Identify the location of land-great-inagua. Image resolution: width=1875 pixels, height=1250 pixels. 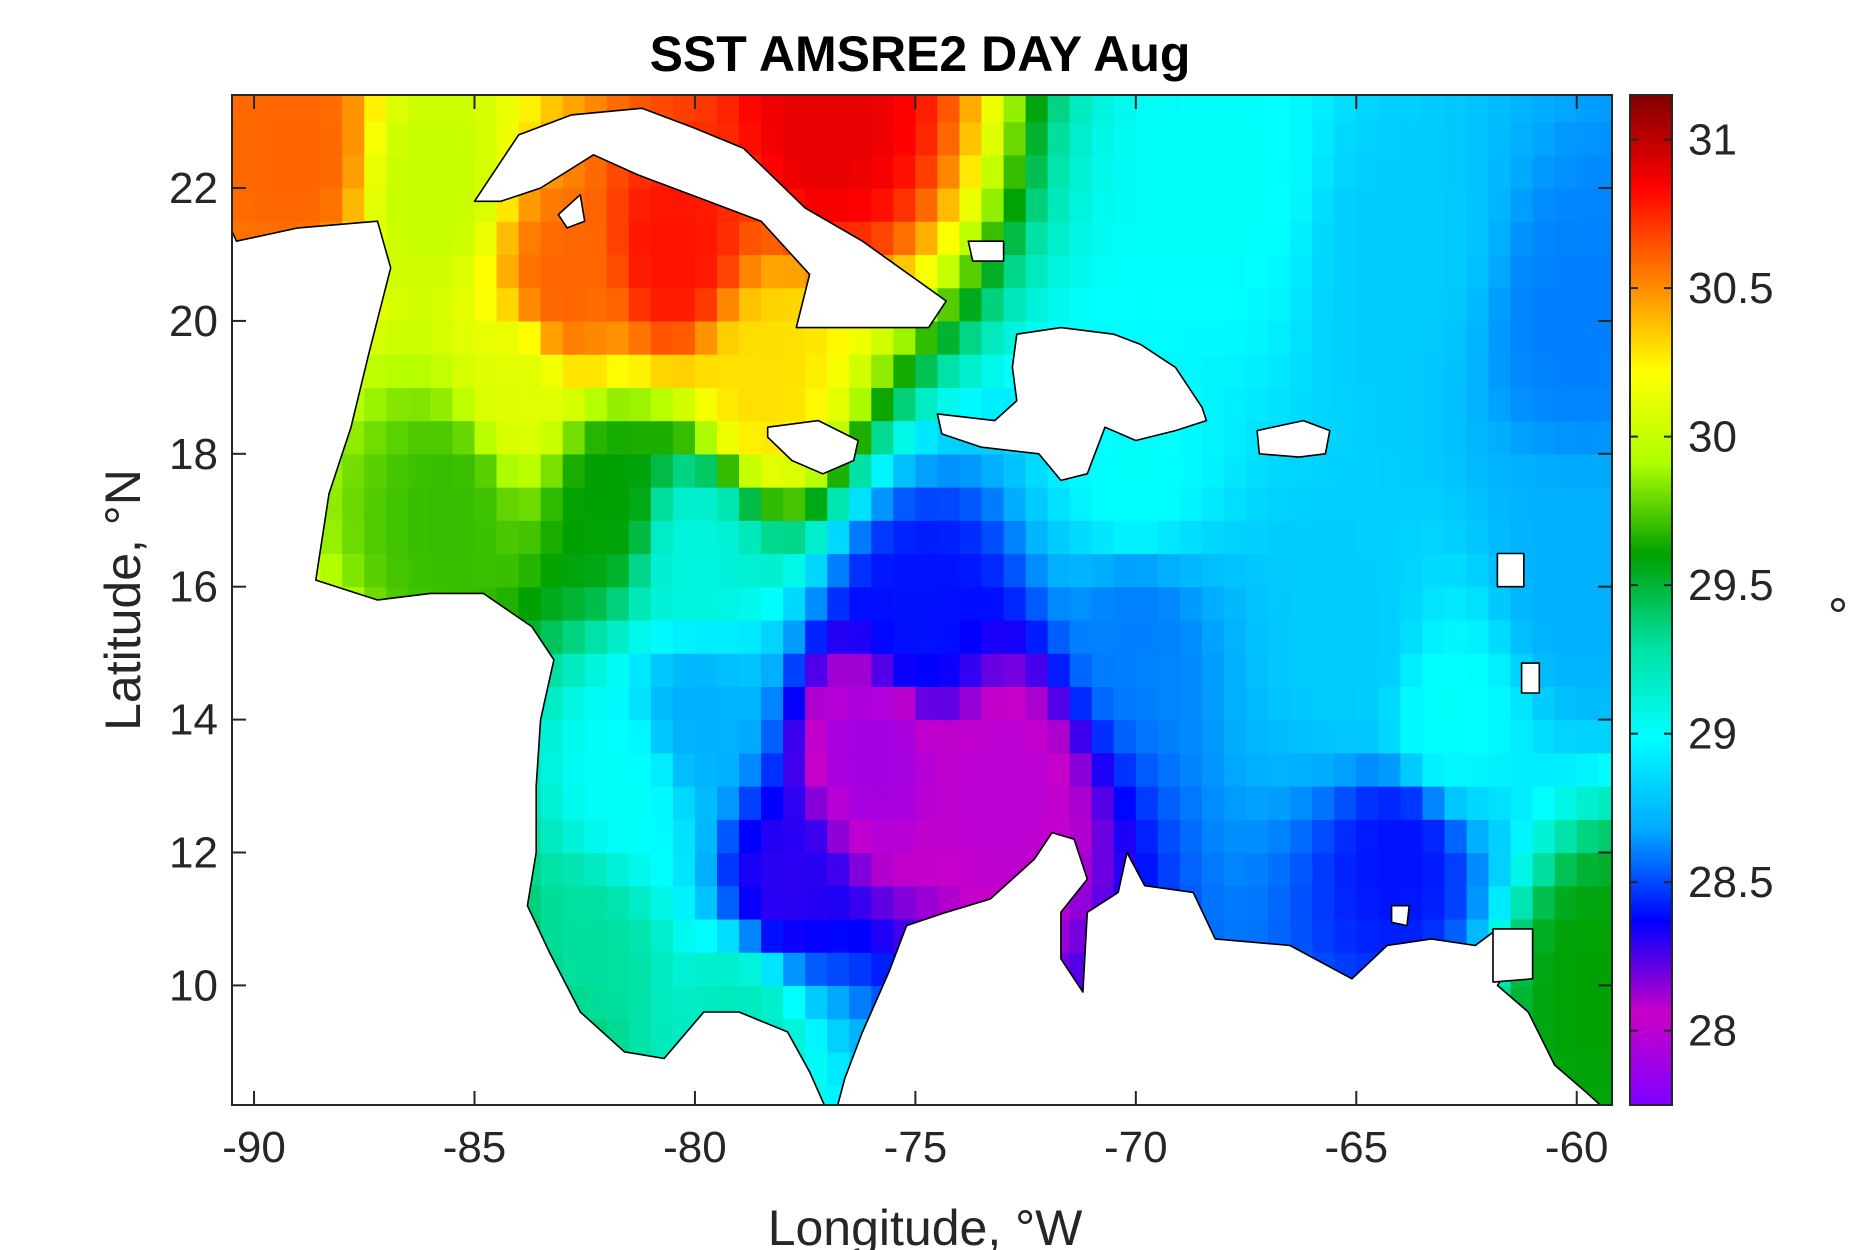
(986, 251).